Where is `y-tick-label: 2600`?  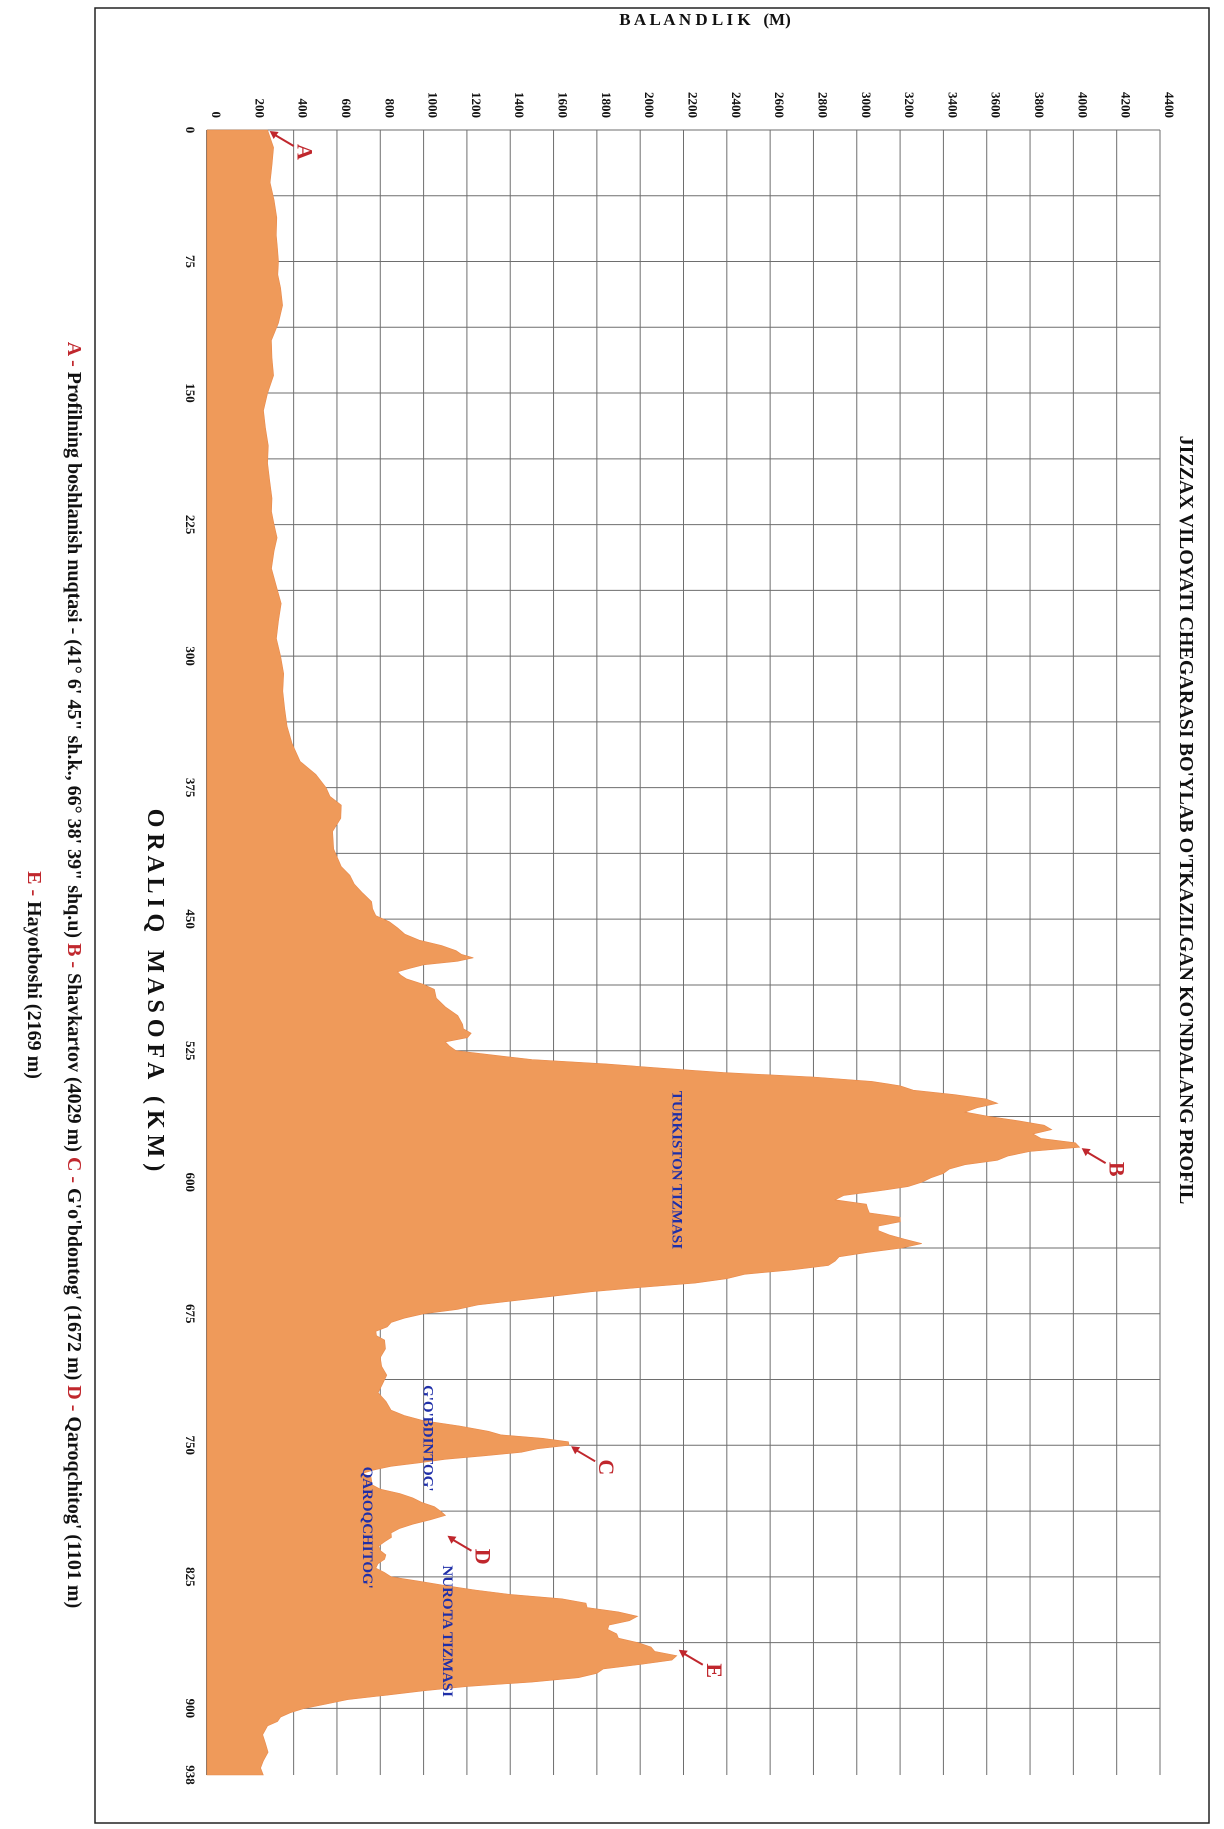
y-tick-label: 2600 is located at coordinates (779, 105).